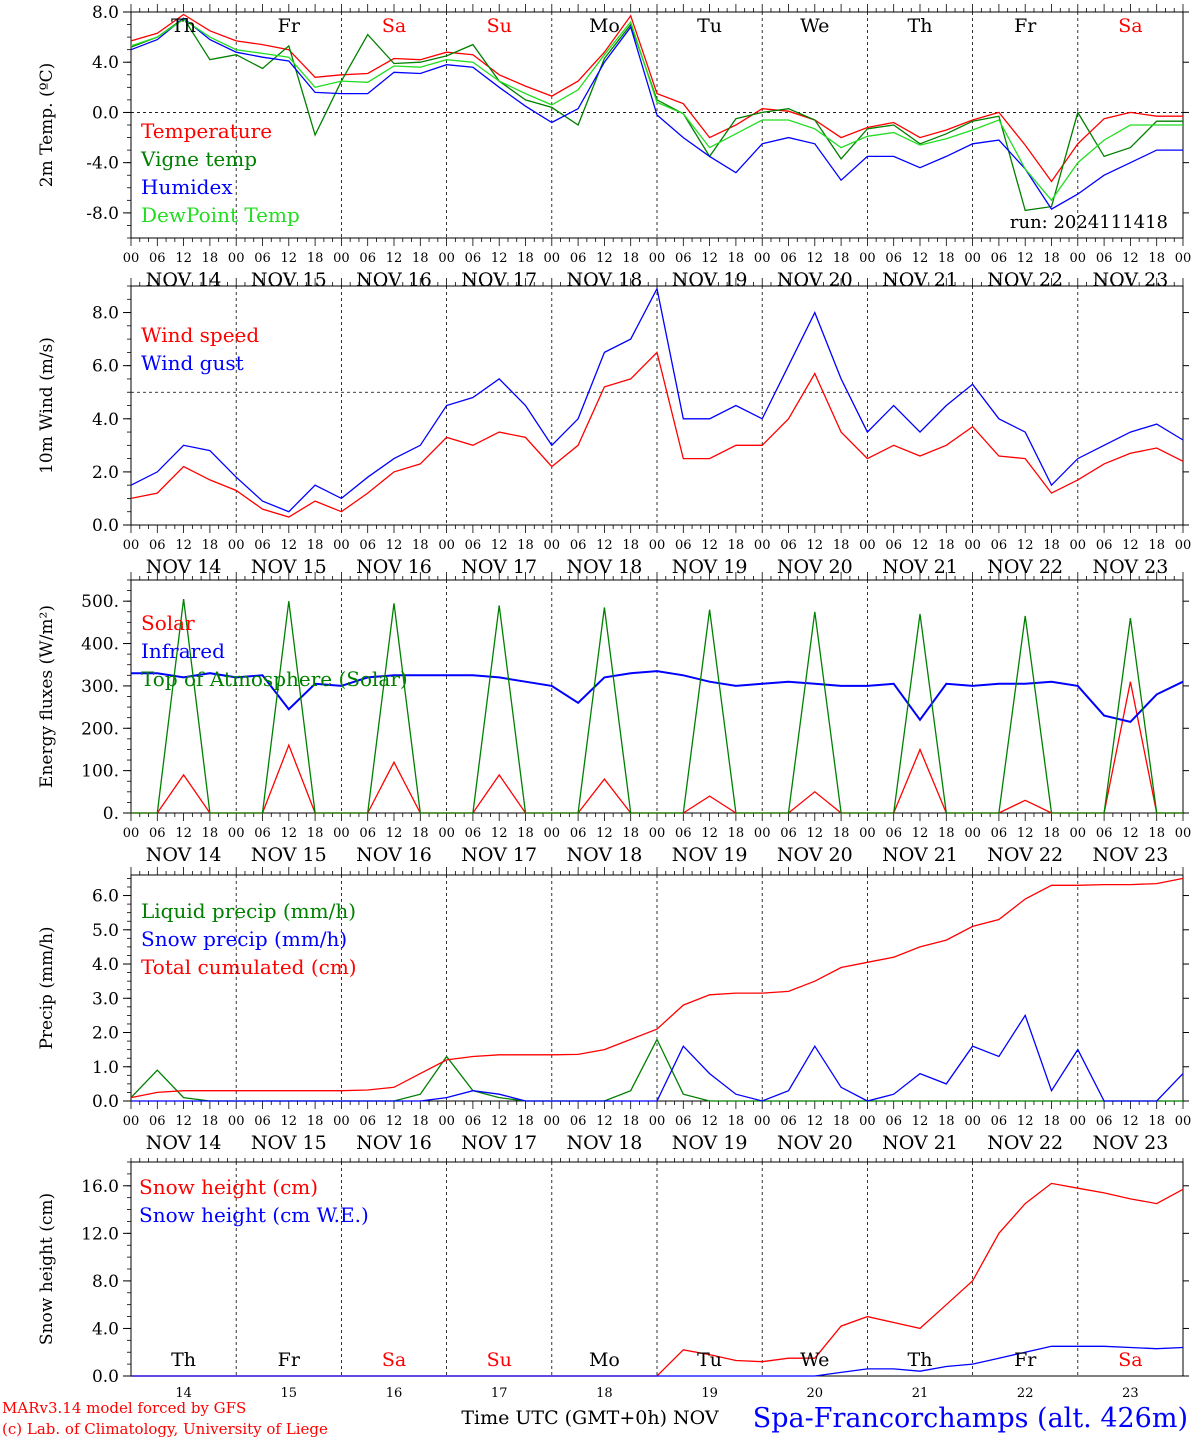  What do you see at coordinates (657, 399) in the screenshot?
I see `series-wind-gust` at bounding box center [657, 399].